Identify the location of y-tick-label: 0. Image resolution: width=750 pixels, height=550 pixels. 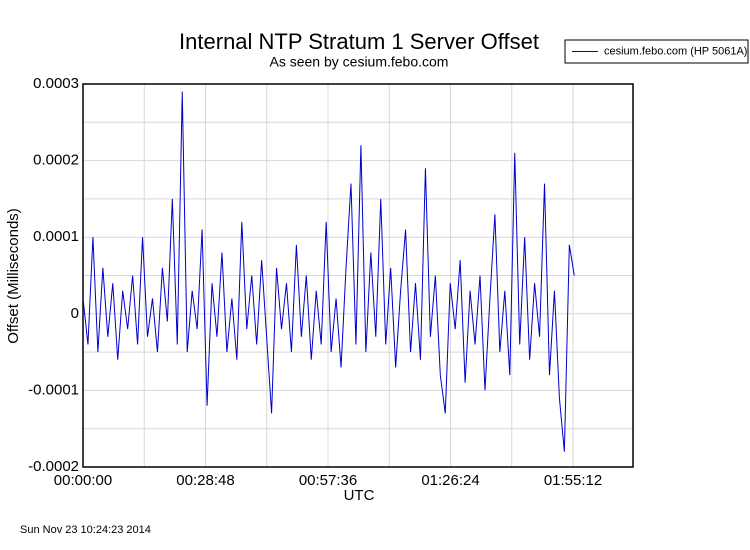
(75, 313).